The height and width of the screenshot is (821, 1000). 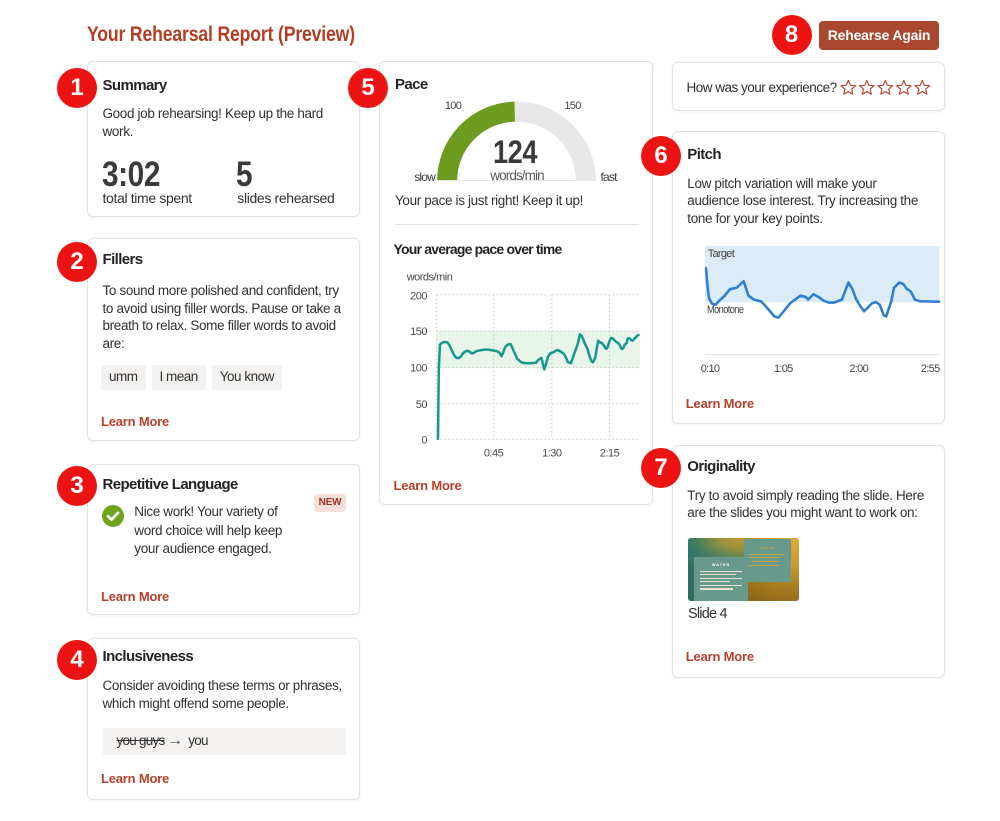 What do you see at coordinates (552, 454) in the screenshot?
I see `svg-text: 1:30` at bounding box center [552, 454].